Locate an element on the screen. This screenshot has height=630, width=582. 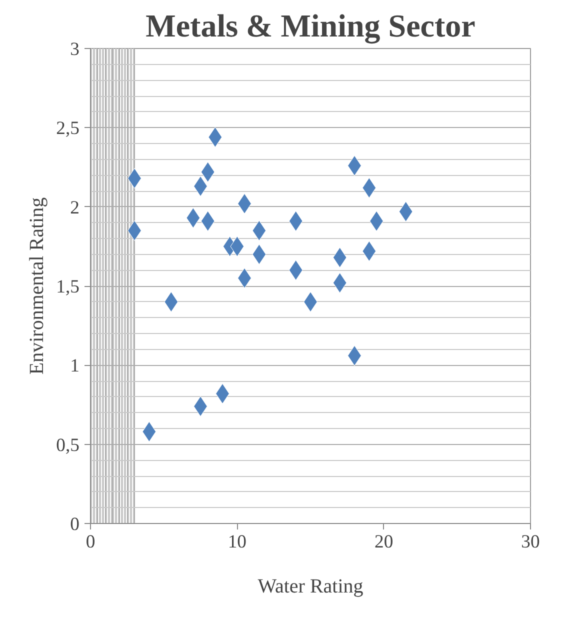
y-tick-label: 2,5 is located at coordinates (68, 129).